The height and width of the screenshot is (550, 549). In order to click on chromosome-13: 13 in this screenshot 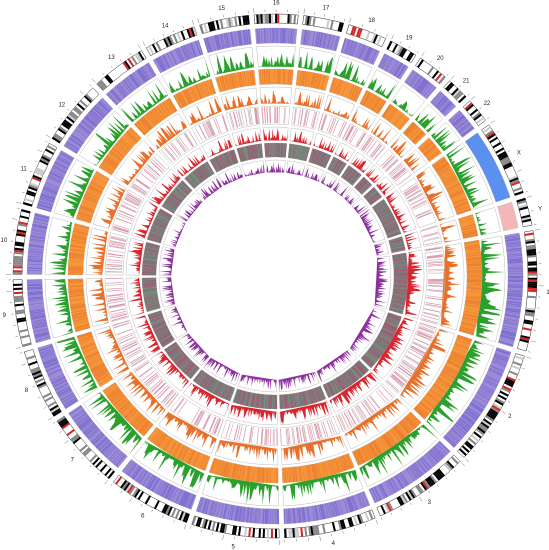, I will do `click(157, 122)`.